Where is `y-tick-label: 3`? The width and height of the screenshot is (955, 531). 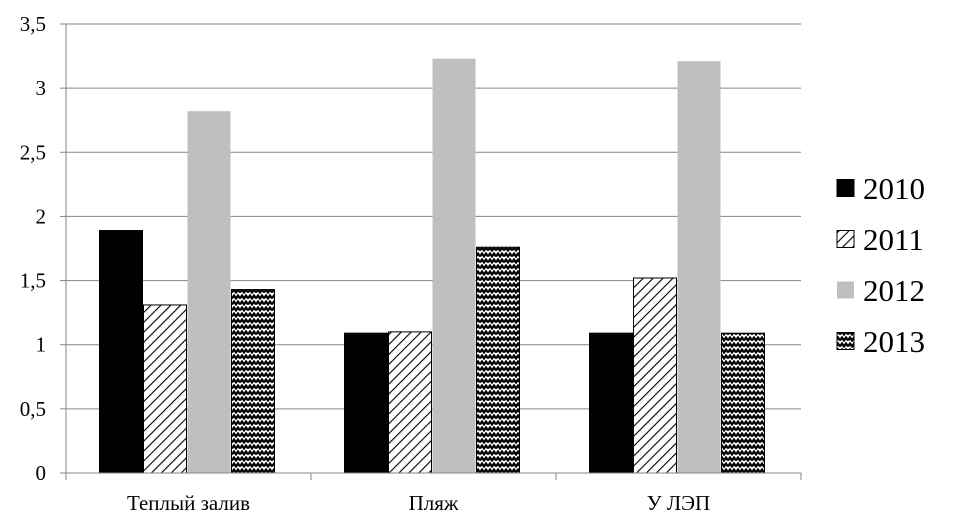
y-tick-label: 3 is located at coordinates (41, 88).